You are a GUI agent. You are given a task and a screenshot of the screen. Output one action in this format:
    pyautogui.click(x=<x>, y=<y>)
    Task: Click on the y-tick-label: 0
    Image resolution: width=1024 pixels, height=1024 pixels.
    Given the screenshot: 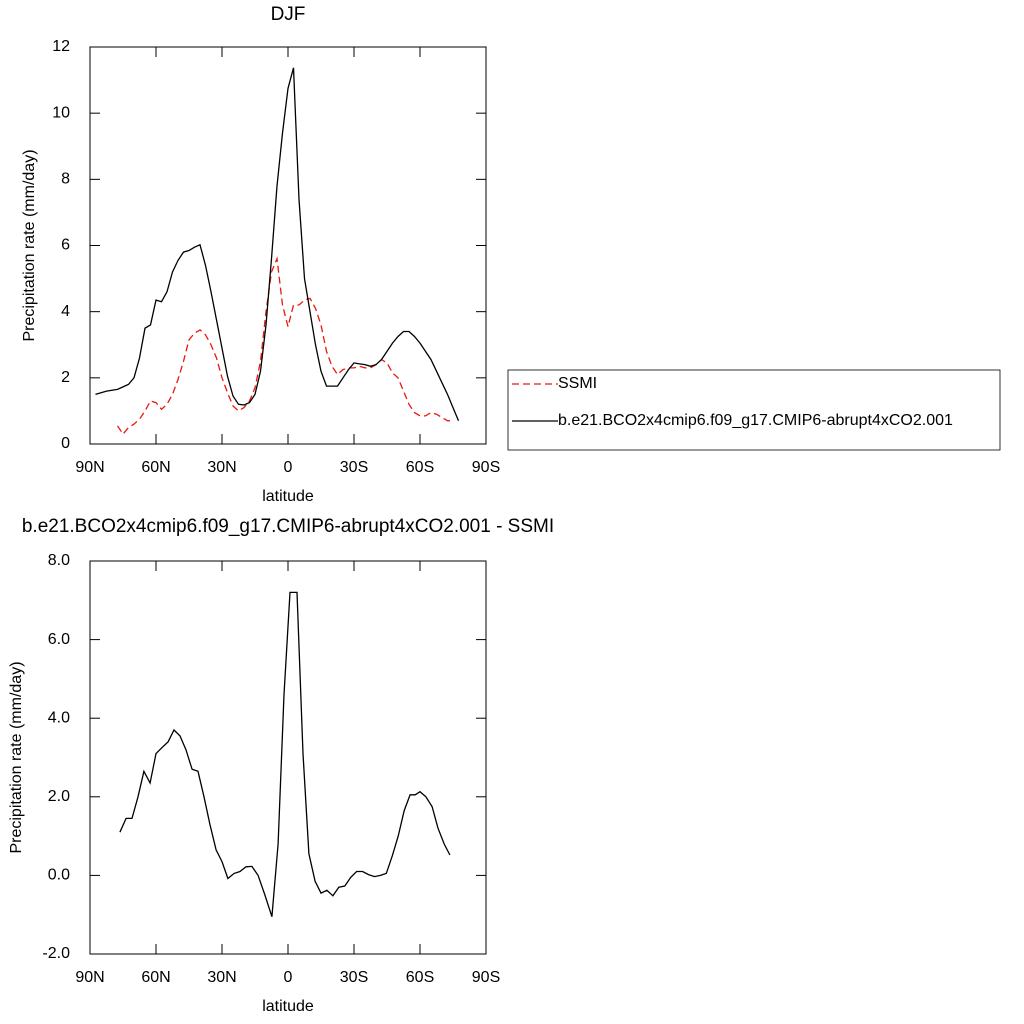 What is the action you would take?
    pyautogui.click(x=65, y=443)
    